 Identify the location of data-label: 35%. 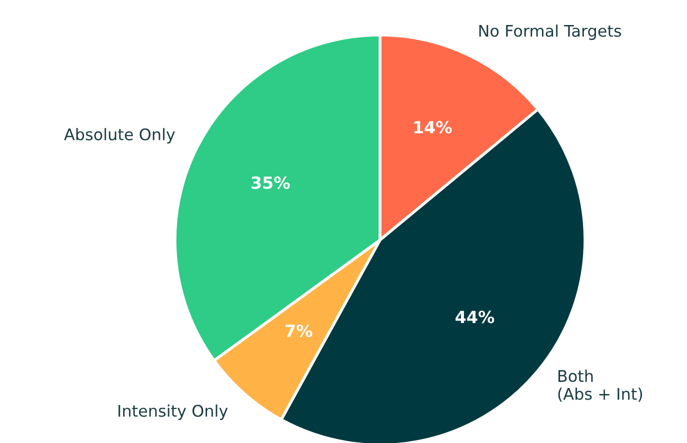
(271, 182).